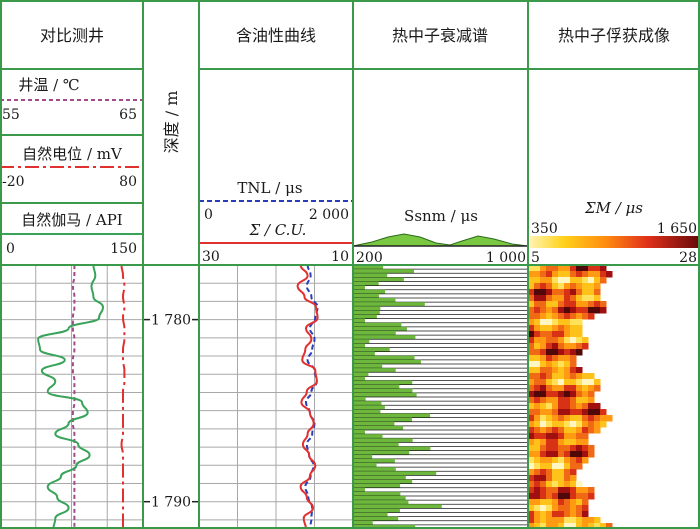 This screenshot has width=700, height=529. What do you see at coordinates (13, 182) in the screenshot?
I see `legend-sp-min: -20` at bounding box center [13, 182].